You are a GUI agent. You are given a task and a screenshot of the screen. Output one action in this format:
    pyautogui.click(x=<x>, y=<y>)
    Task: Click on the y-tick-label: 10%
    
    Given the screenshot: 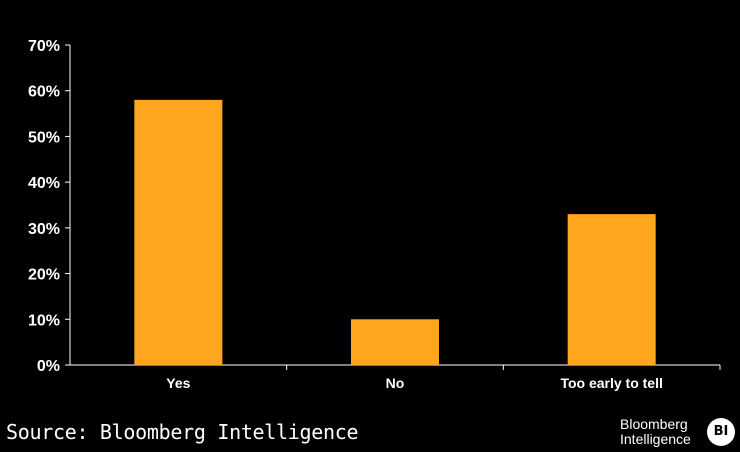 What is the action you would take?
    pyautogui.click(x=44, y=320)
    